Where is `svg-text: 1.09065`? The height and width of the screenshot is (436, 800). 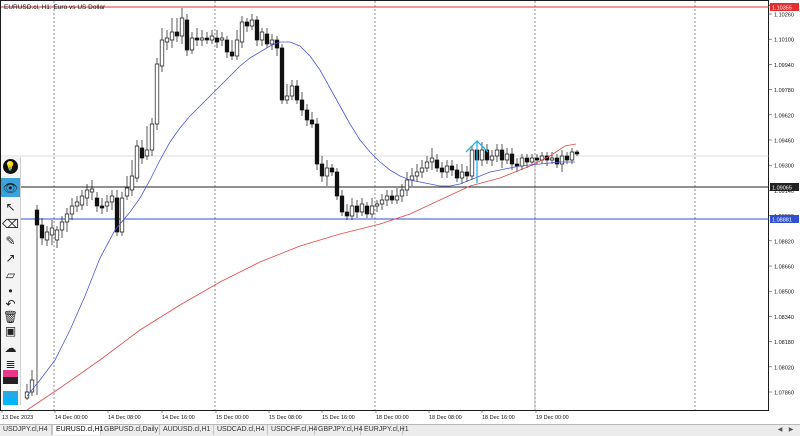
svg-text: 1.09065 is located at coordinates (782, 189).